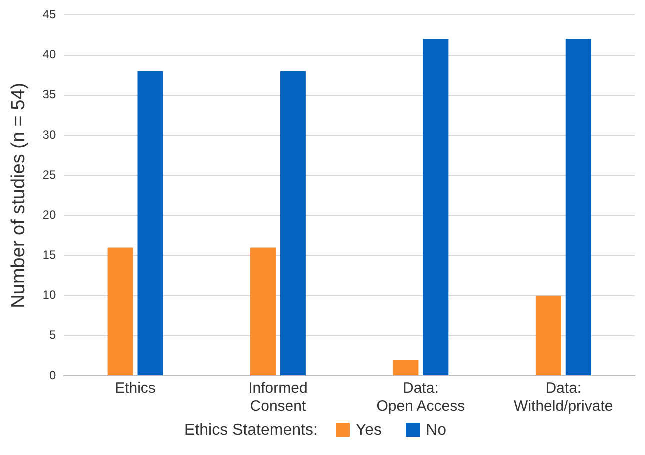 The height and width of the screenshot is (455, 645). I want to click on y-tick-label: 5, so click(52, 335).